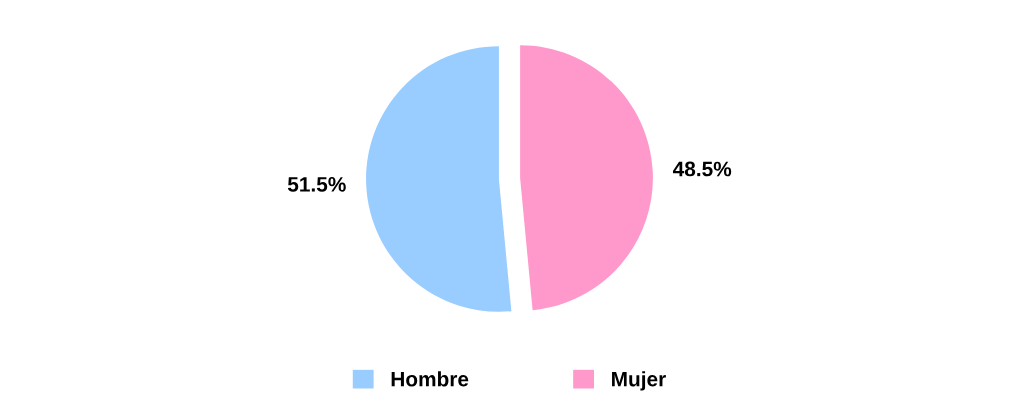 Image resolution: width=1019 pixels, height=415 pixels. What do you see at coordinates (639, 381) in the screenshot?
I see `legend-label: Mujer` at bounding box center [639, 381].